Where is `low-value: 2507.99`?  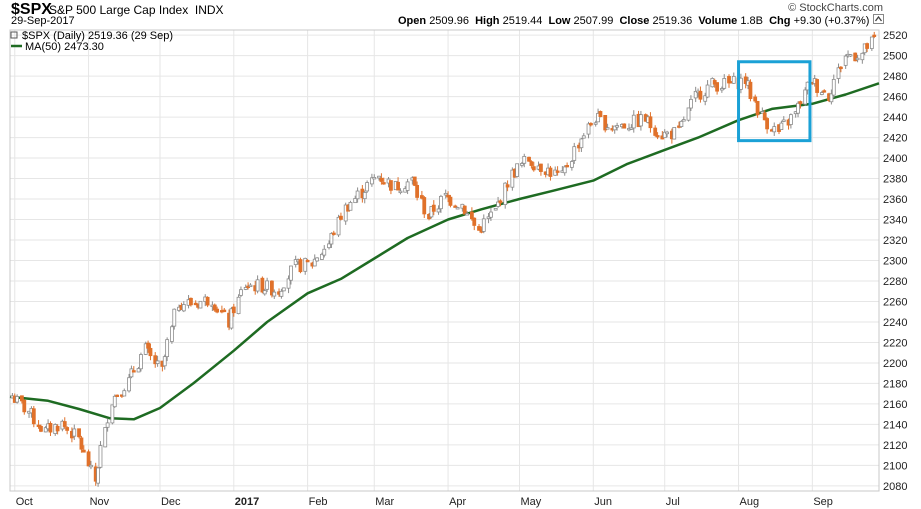
low-value: 2507.99 is located at coordinates (593, 21).